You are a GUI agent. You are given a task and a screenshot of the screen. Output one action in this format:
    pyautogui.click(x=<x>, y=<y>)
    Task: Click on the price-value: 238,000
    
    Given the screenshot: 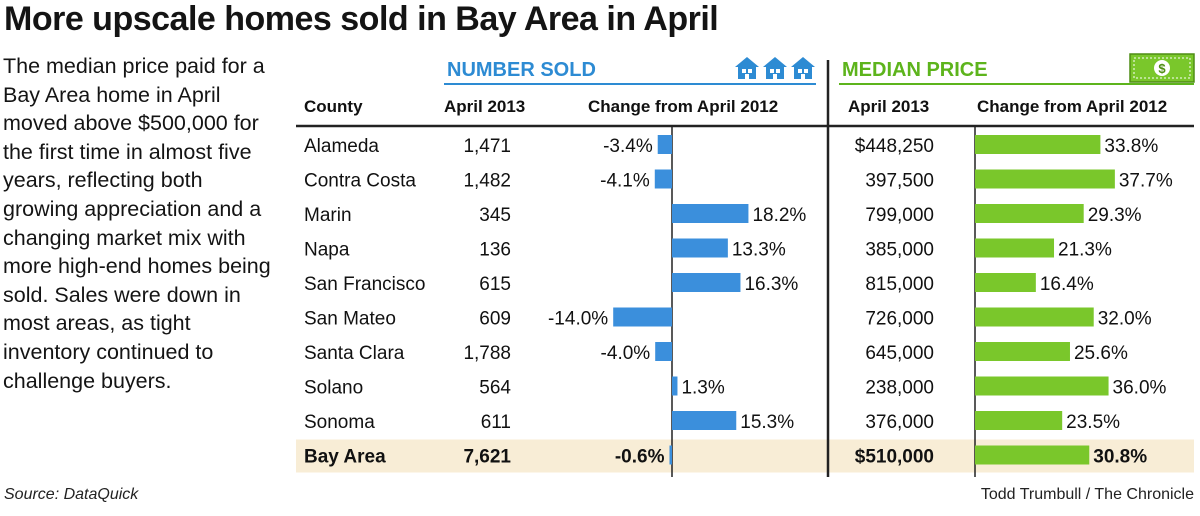 What is the action you would take?
    pyautogui.click(x=899, y=388)
    